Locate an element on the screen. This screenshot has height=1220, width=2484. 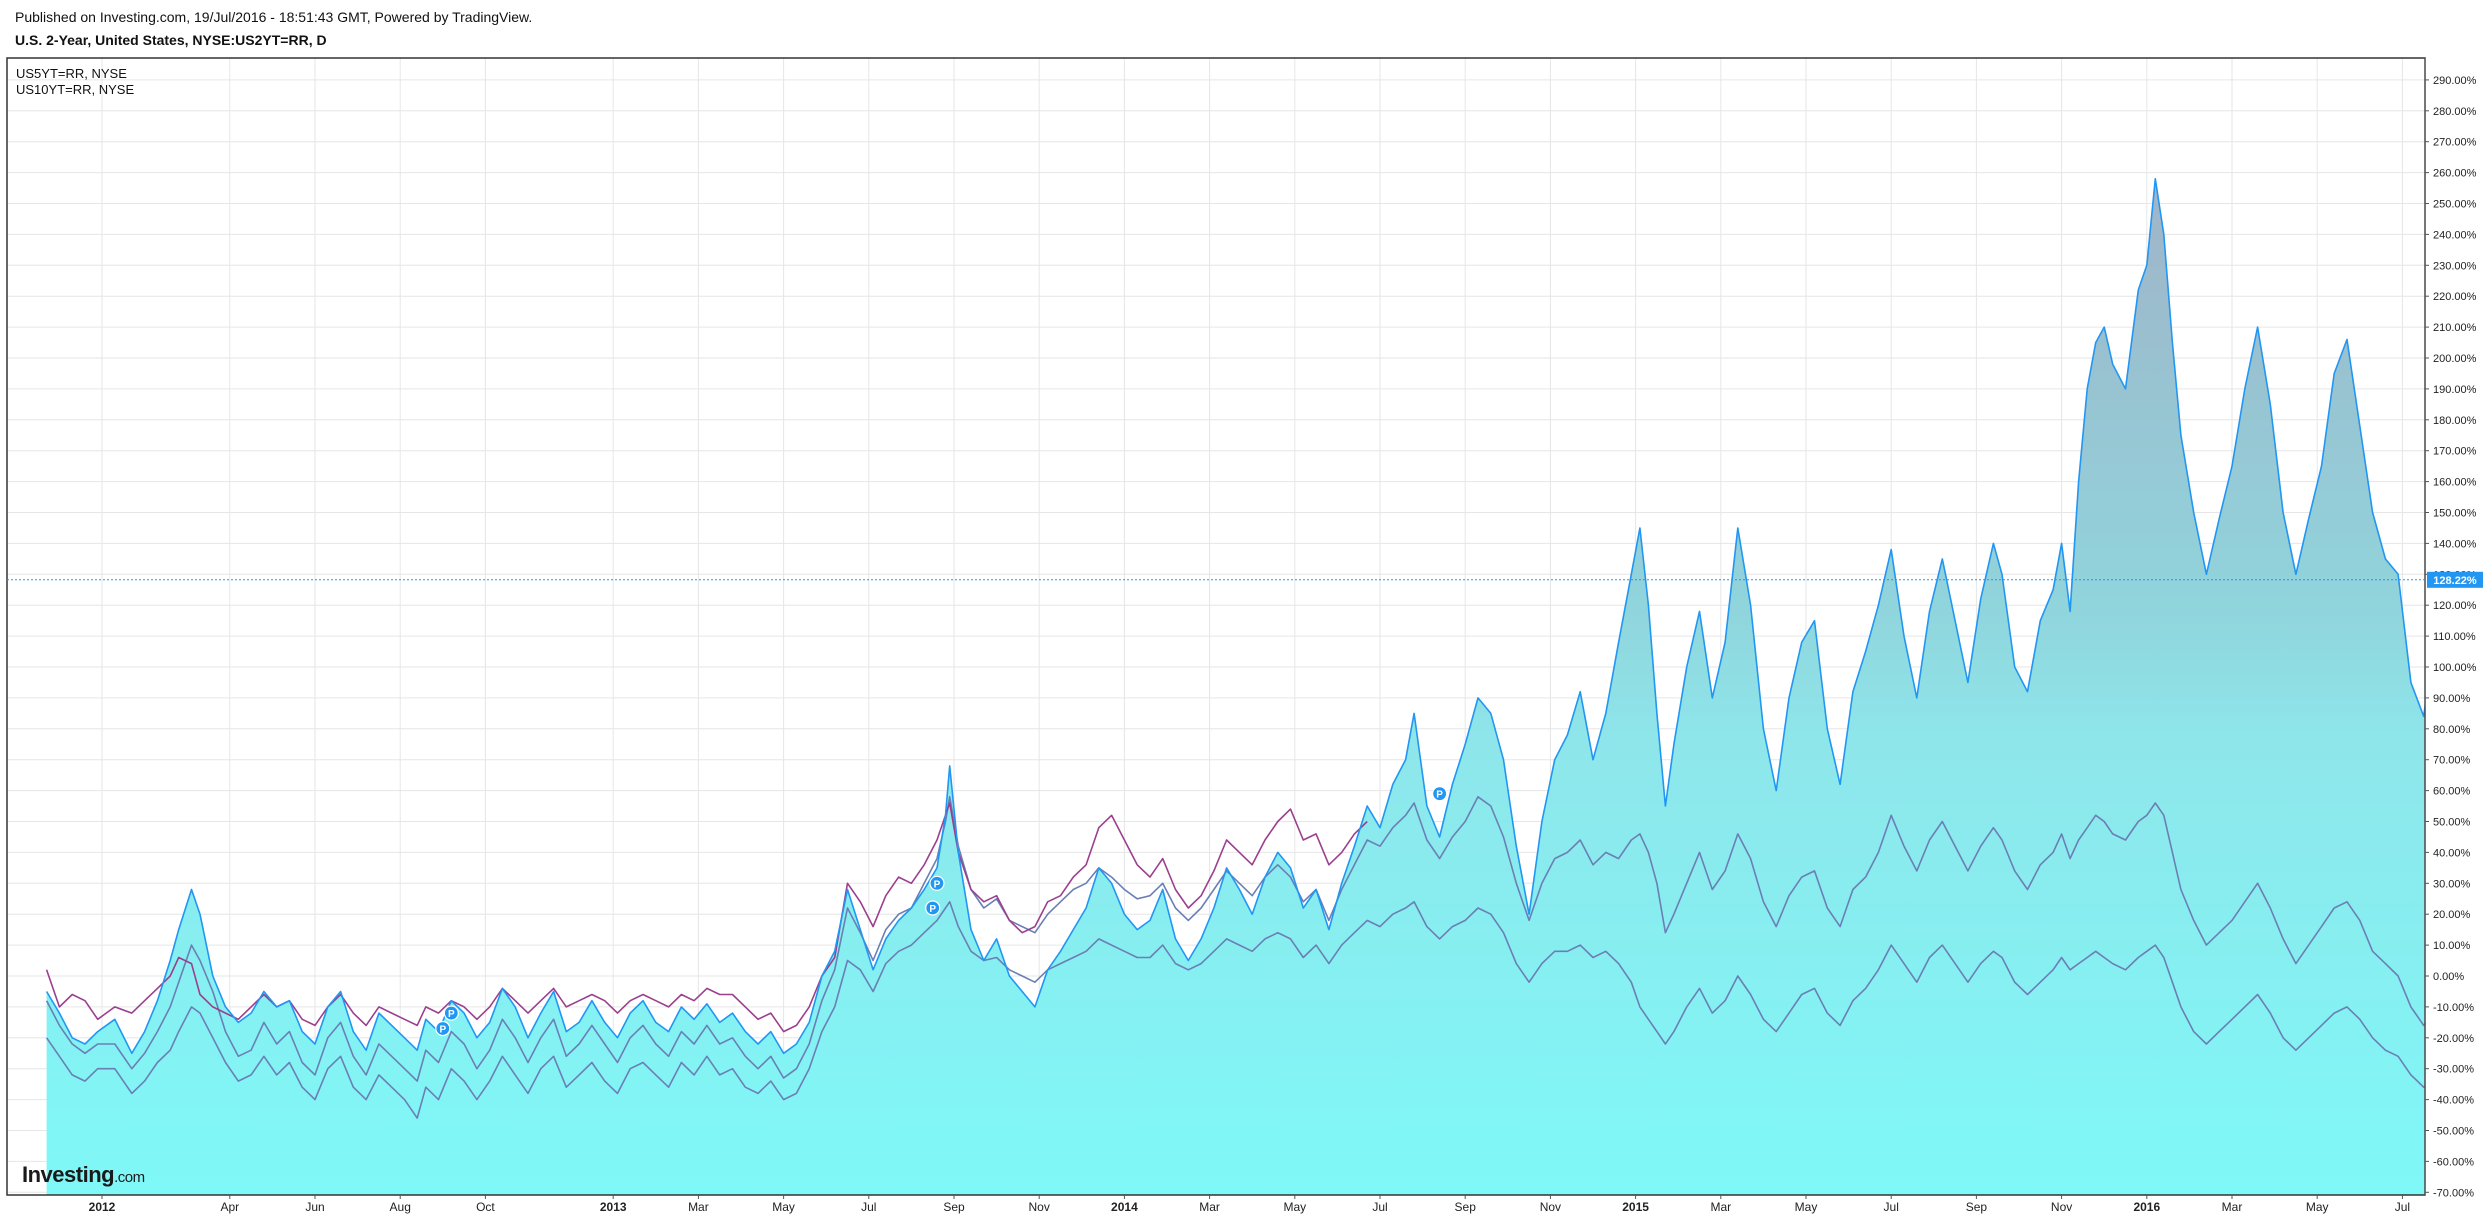
legend: US5YT=RR, NYSE US10YT=RR, NYSE is located at coordinates (75, 82).